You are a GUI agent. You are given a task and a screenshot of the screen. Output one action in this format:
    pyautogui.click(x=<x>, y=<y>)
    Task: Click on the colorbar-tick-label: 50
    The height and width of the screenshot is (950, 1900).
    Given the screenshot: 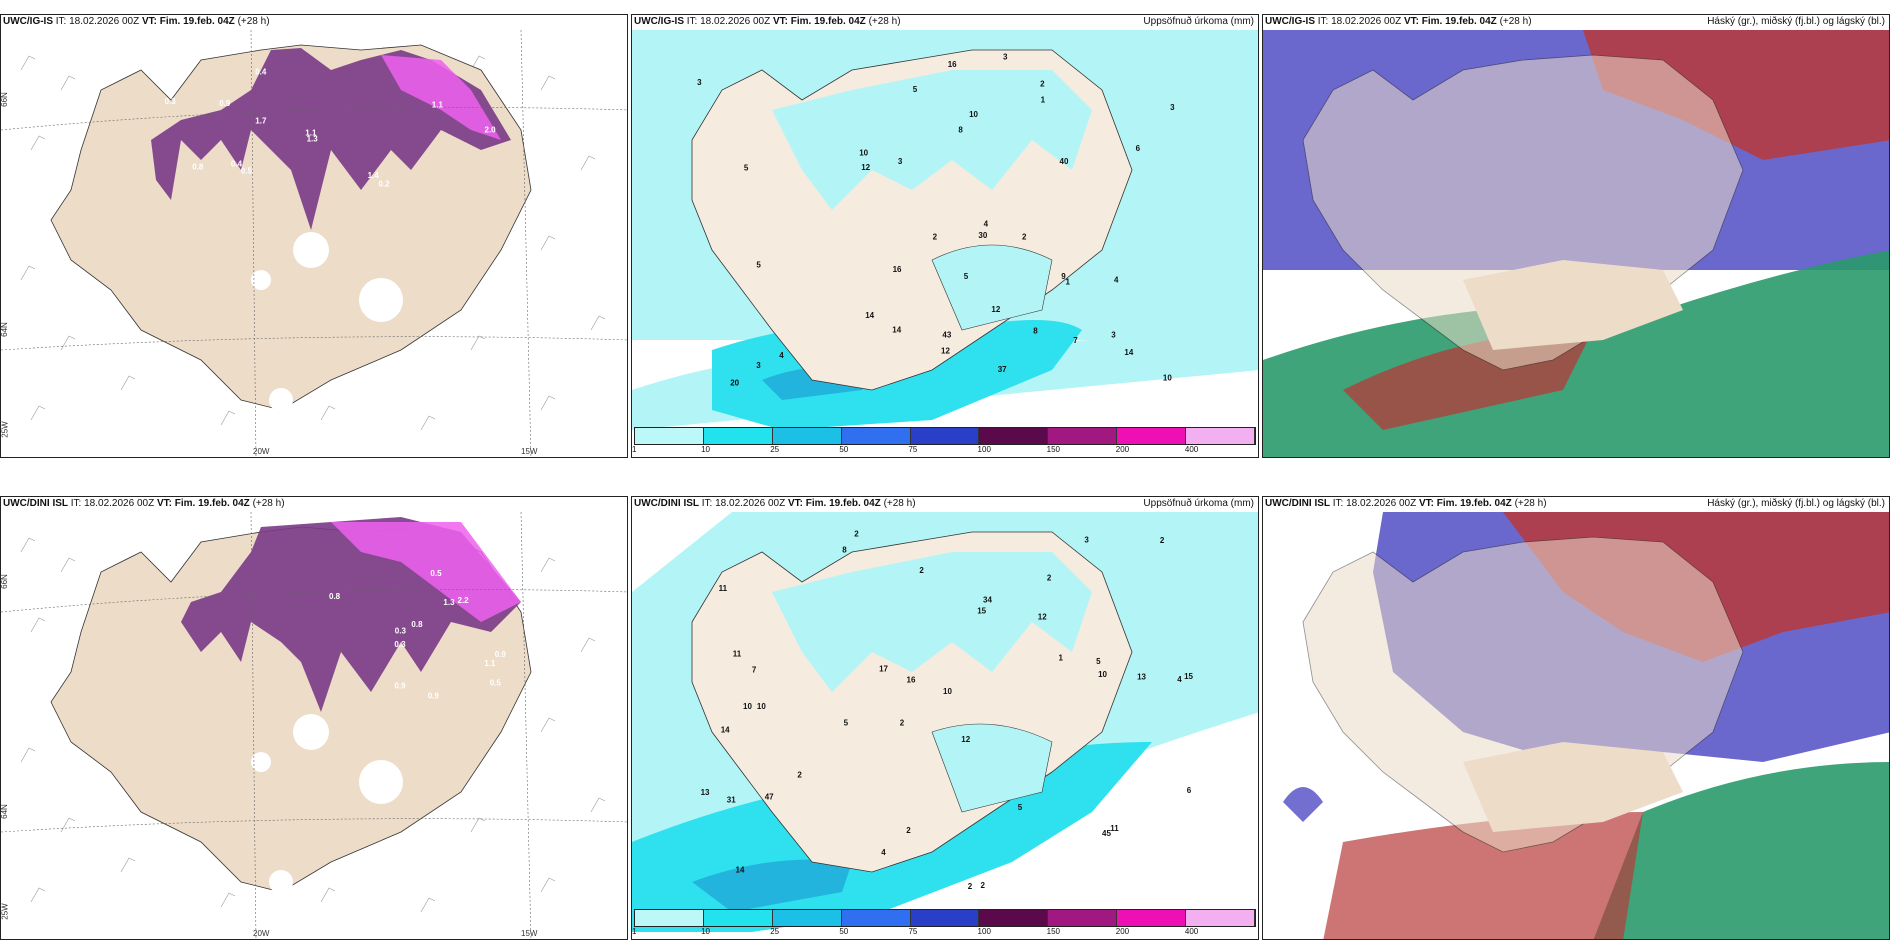 What is the action you would take?
    pyautogui.click(x=844, y=449)
    